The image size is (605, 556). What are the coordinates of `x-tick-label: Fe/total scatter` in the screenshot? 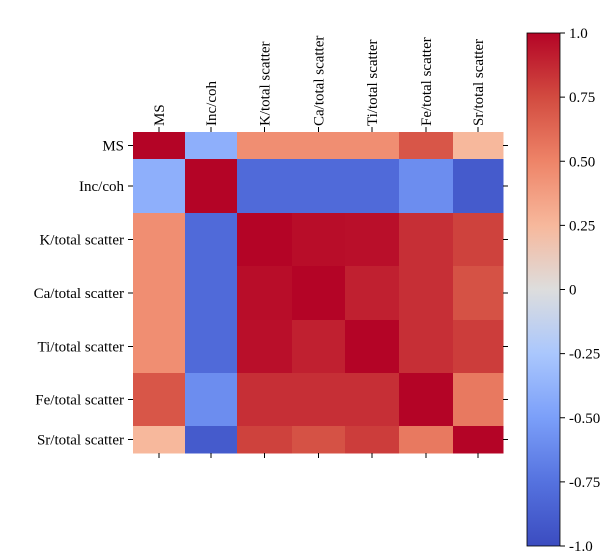 It's located at (427, 81).